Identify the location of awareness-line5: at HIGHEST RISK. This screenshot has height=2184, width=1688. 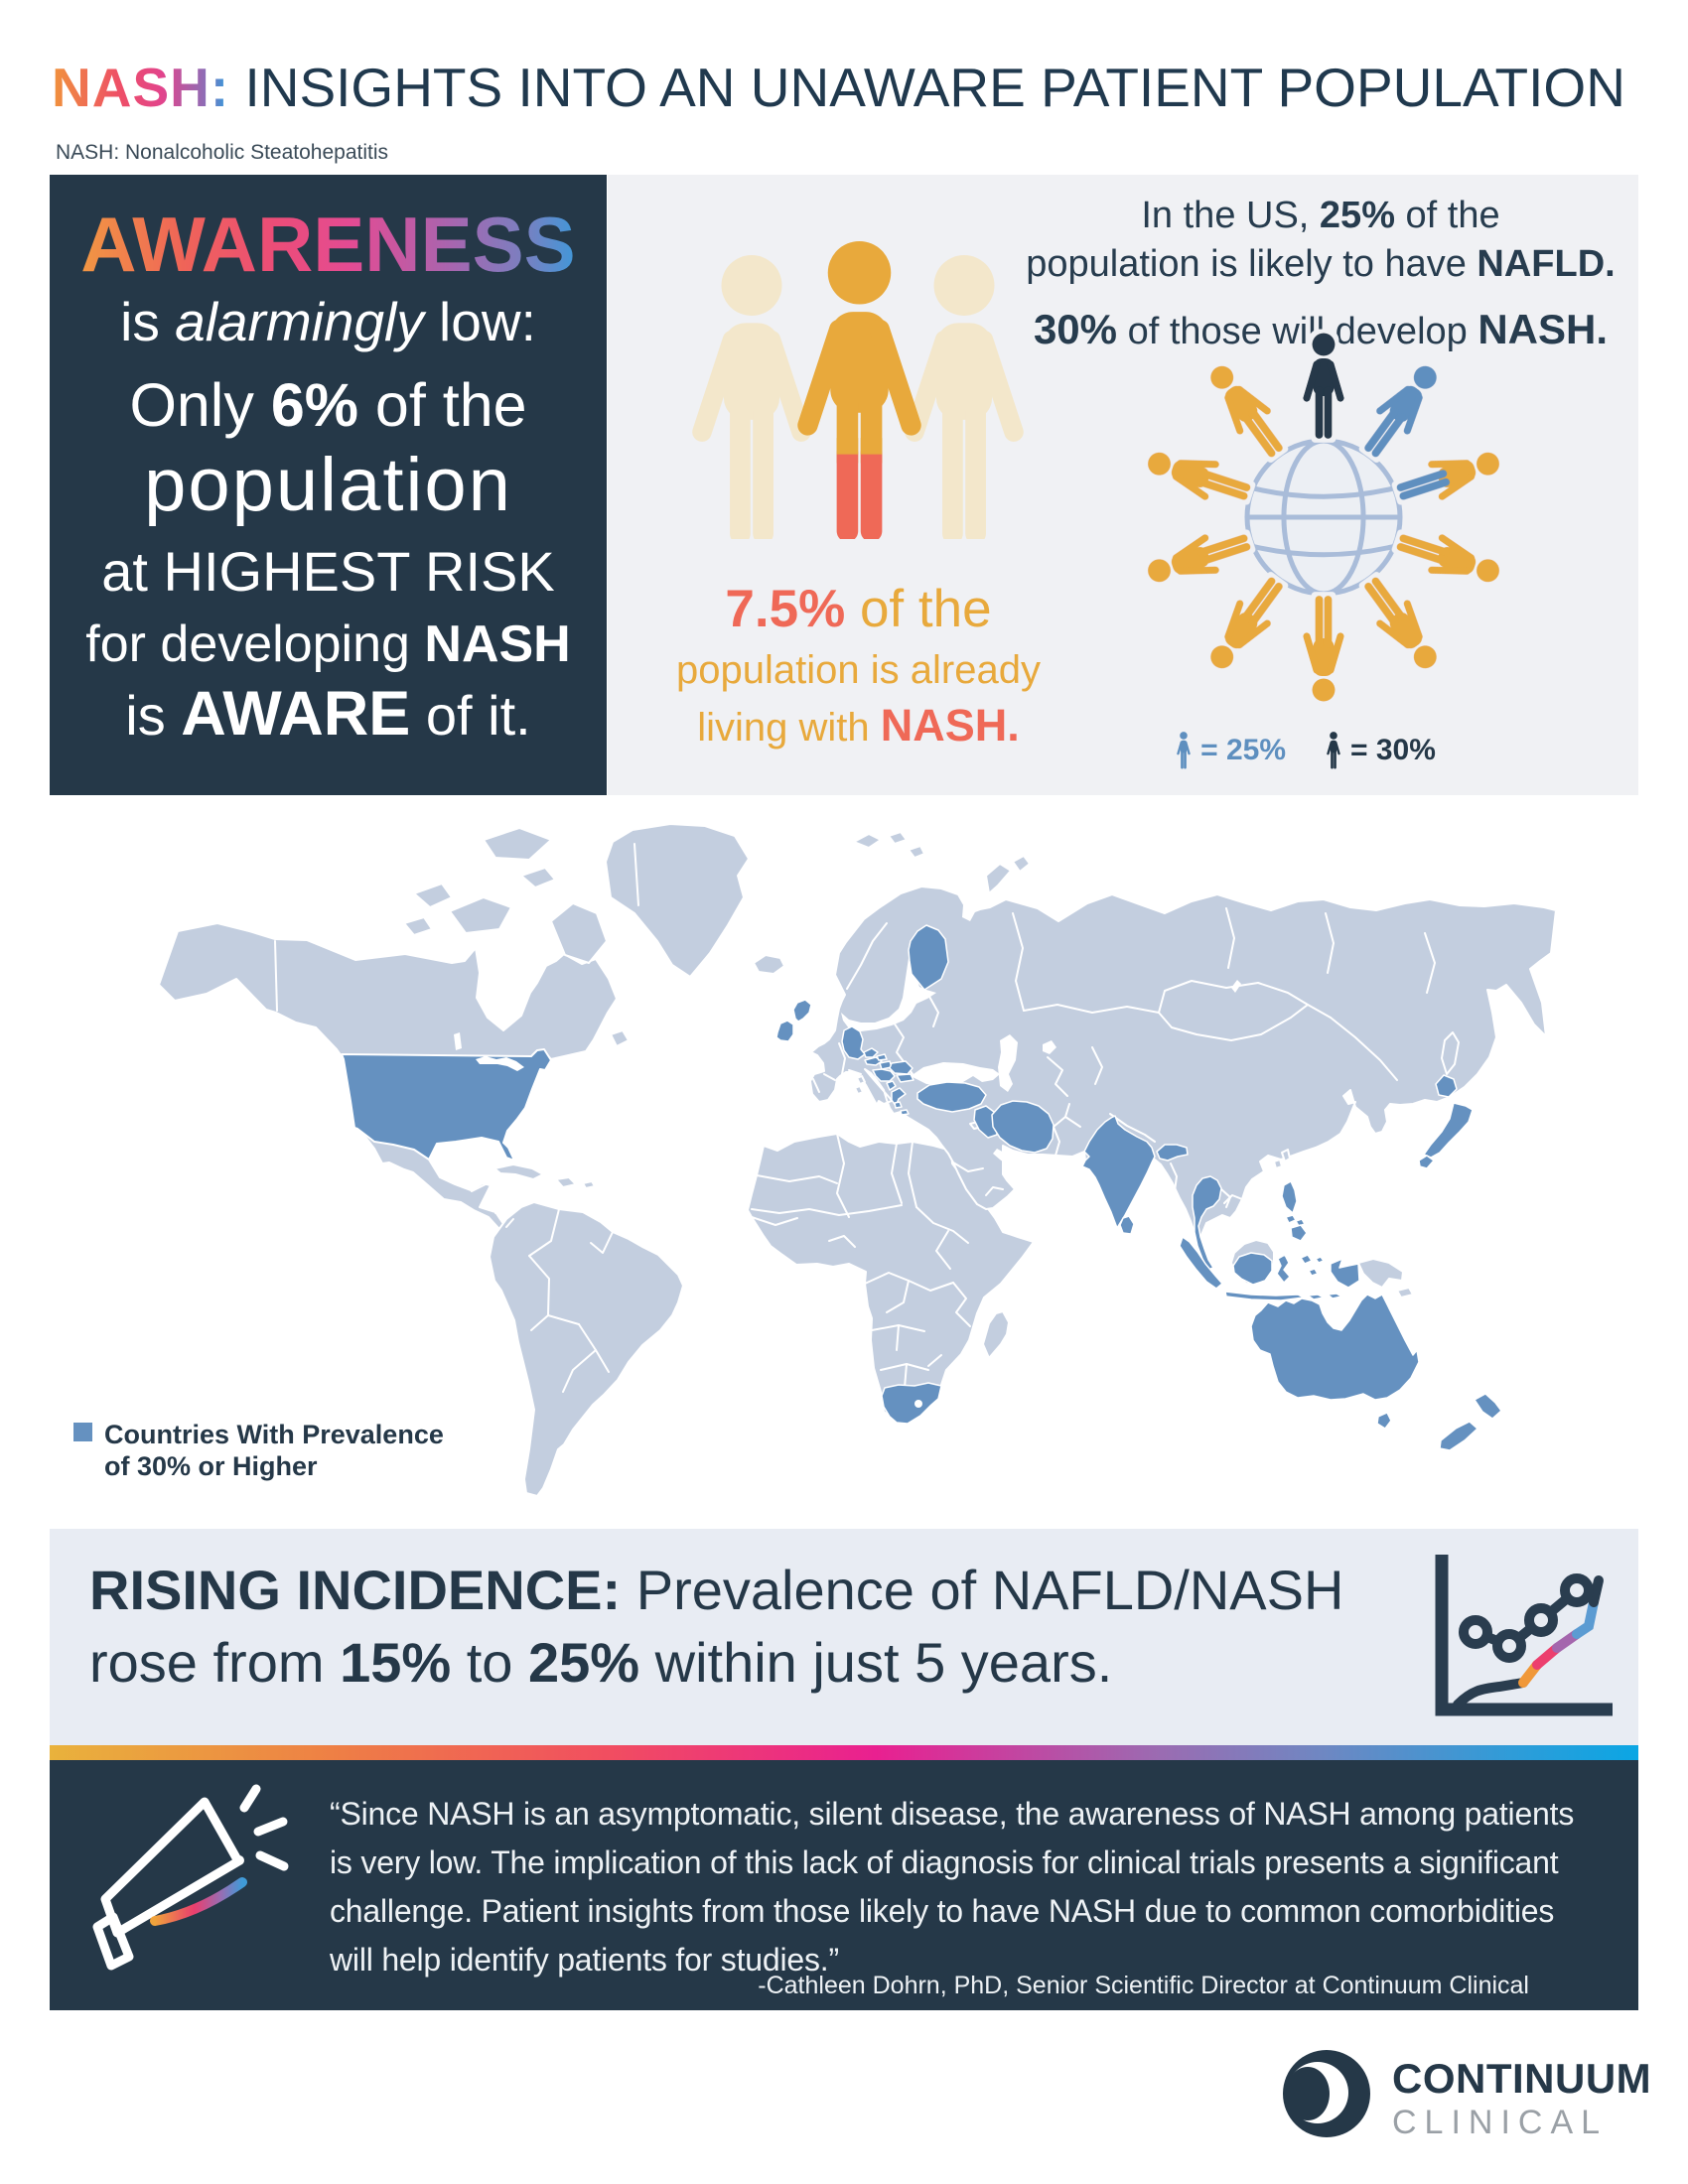
(328, 571).